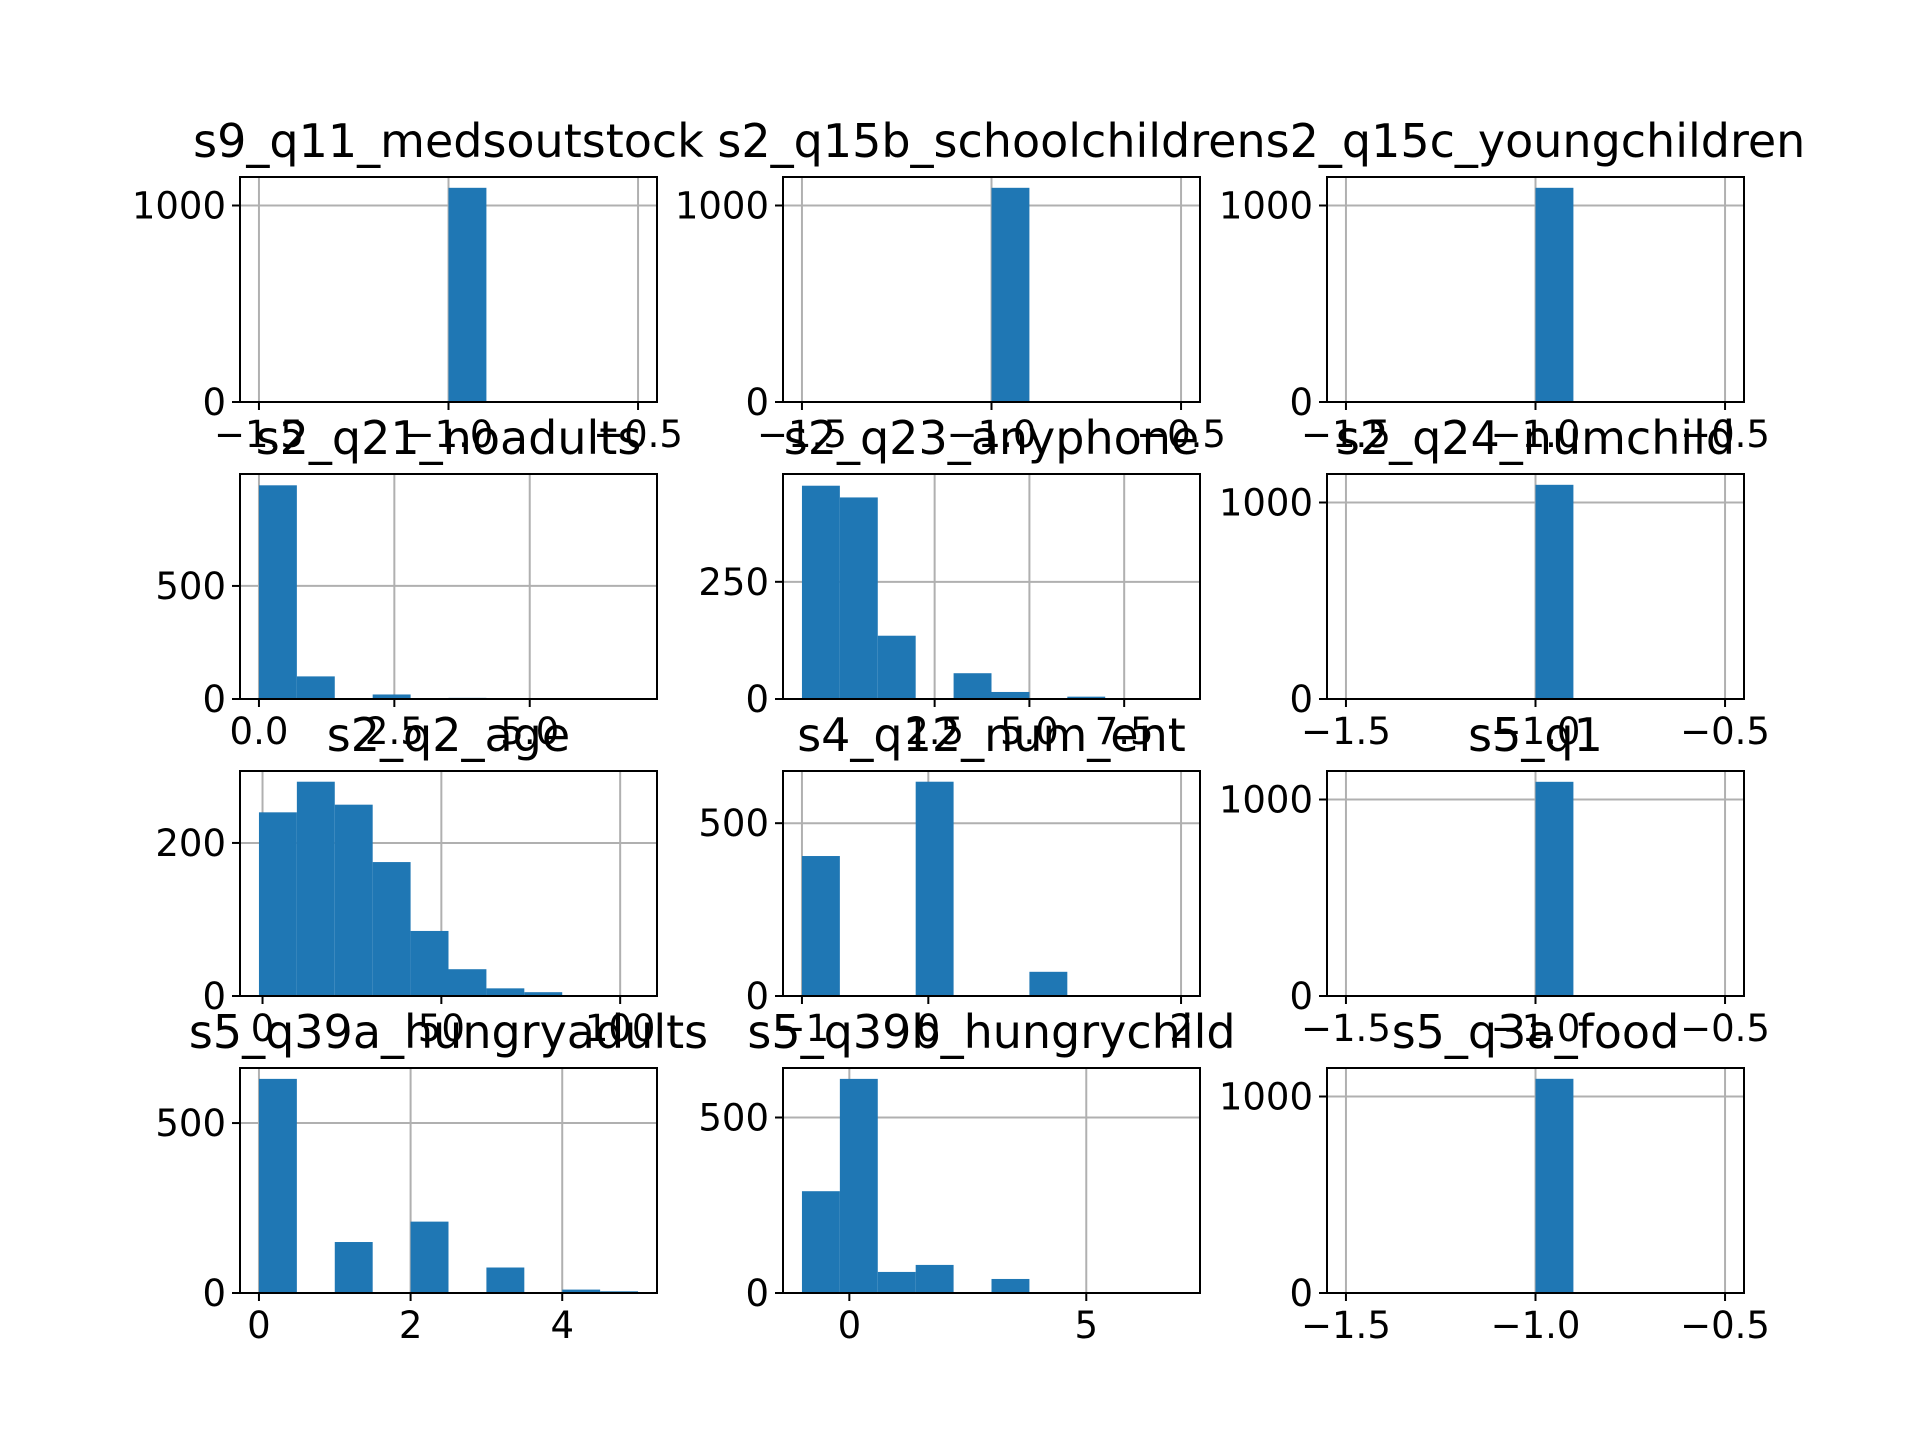  Describe the element at coordinates (991, 1032) in the screenshot. I see `subplot-title: s5_q39b_hungrychild` at that location.